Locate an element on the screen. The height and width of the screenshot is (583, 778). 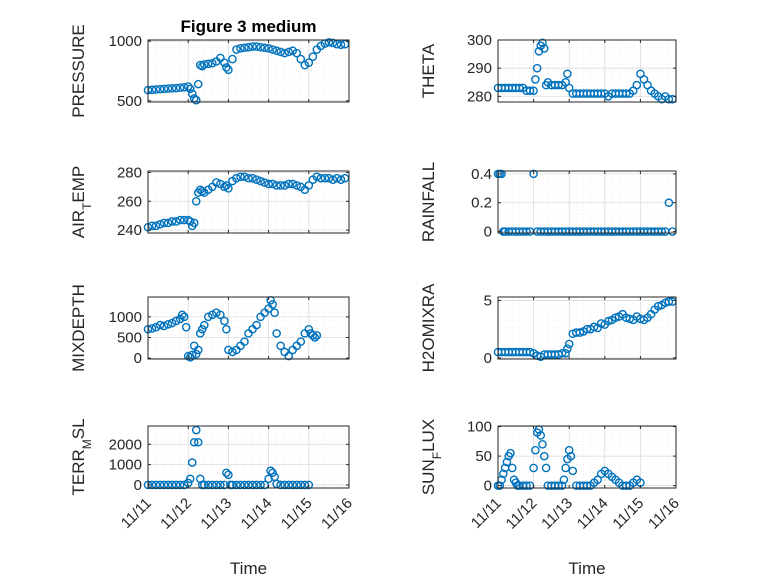
y-tick-label: 100 is located at coordinates (479, 427).